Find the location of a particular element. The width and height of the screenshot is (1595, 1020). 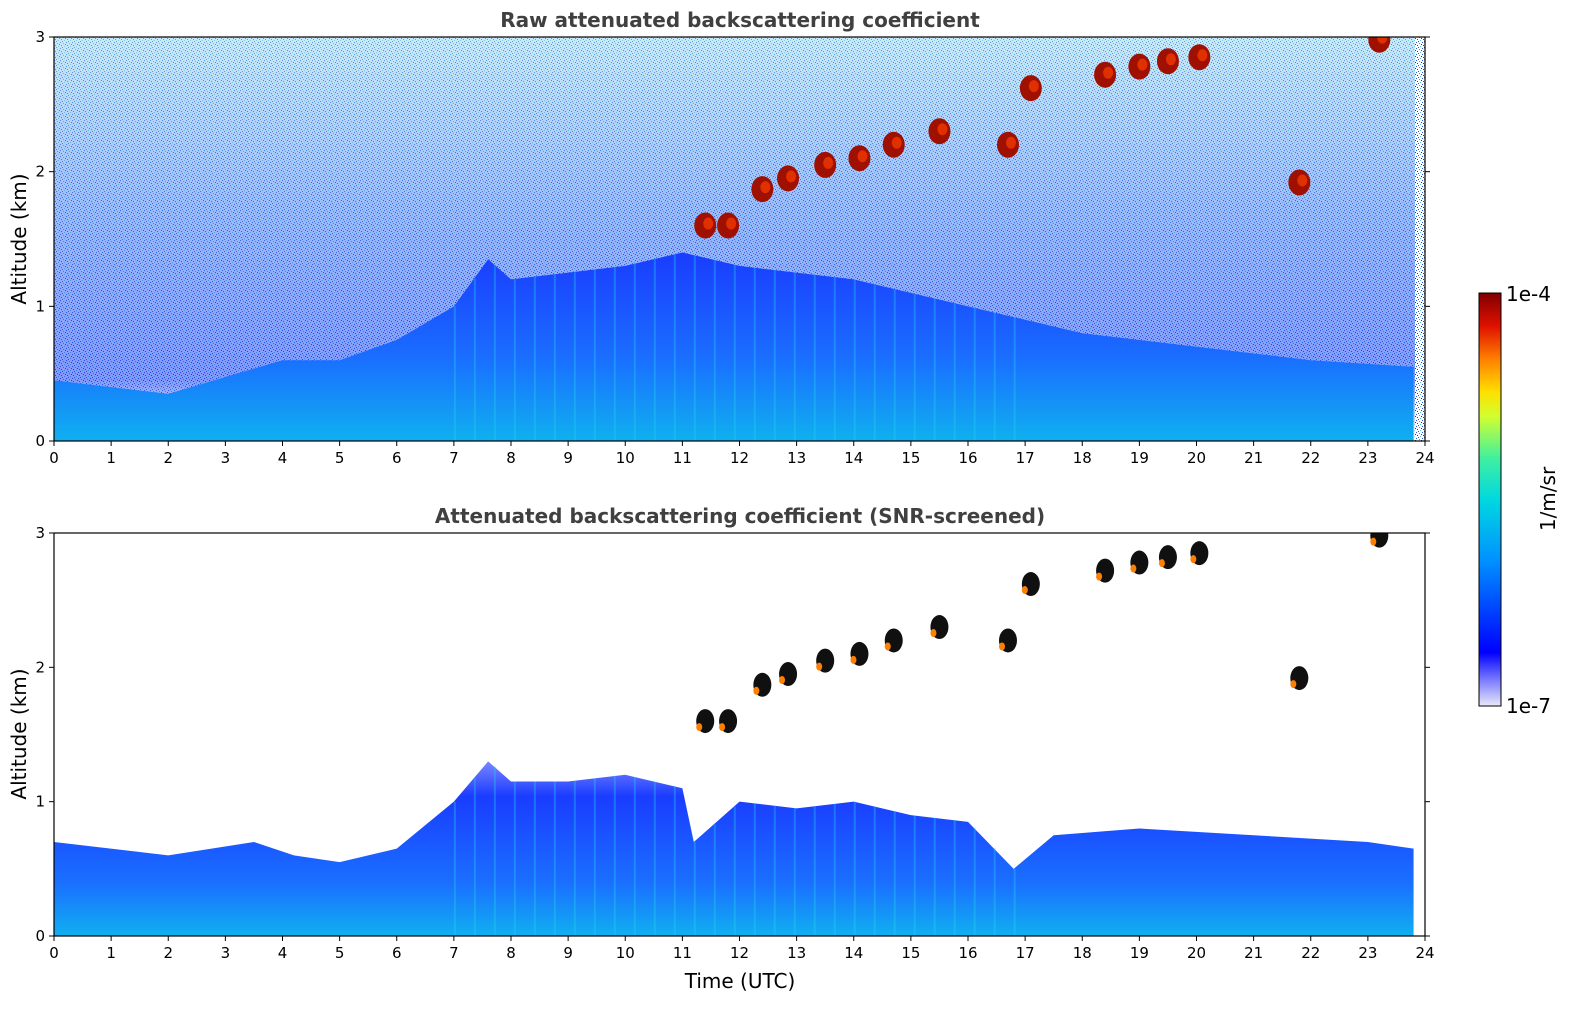

x-tick-label: 9 is located at coordinates (568, 953).